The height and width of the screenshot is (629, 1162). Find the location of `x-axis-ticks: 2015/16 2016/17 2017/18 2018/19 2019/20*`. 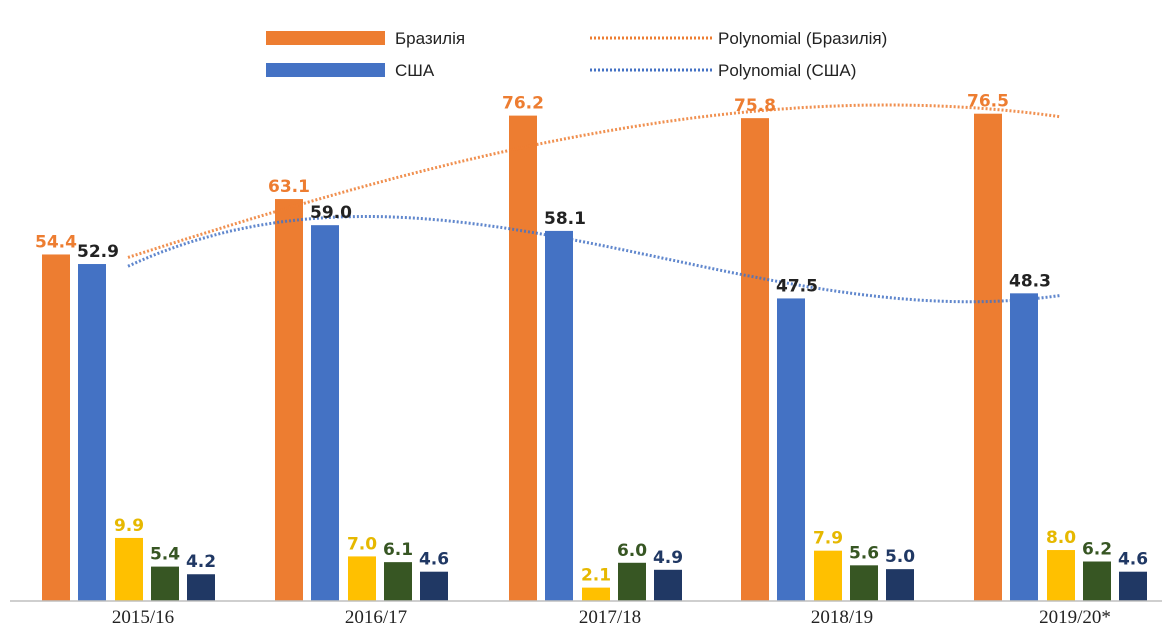

x-axis-ticks: 2015/16 2016/17 2017/18 2018/19 2019/20* is located at coordinates (611, 617).